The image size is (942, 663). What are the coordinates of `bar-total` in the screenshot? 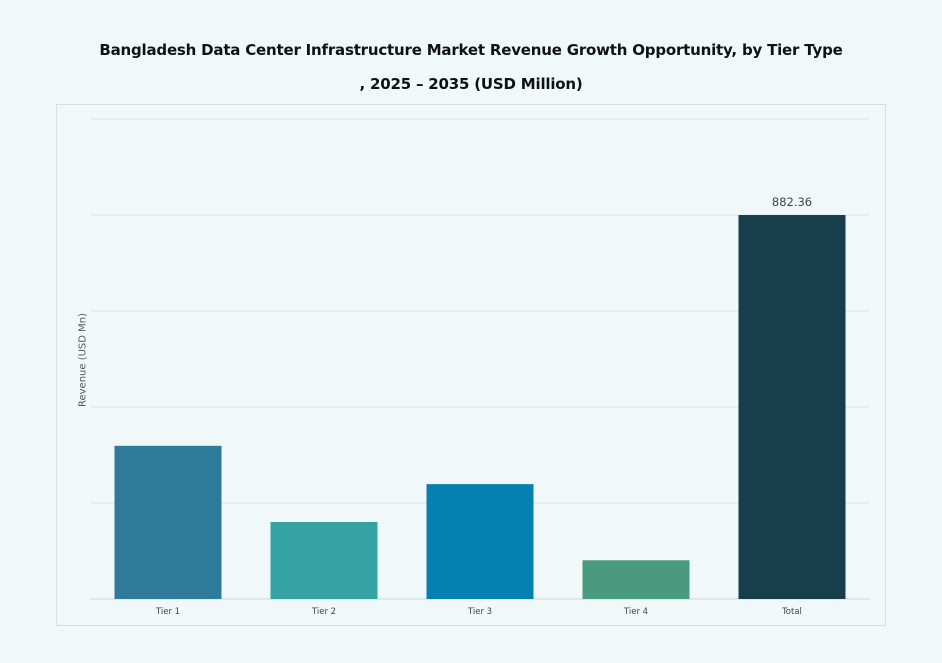 It's located at (792, 407).